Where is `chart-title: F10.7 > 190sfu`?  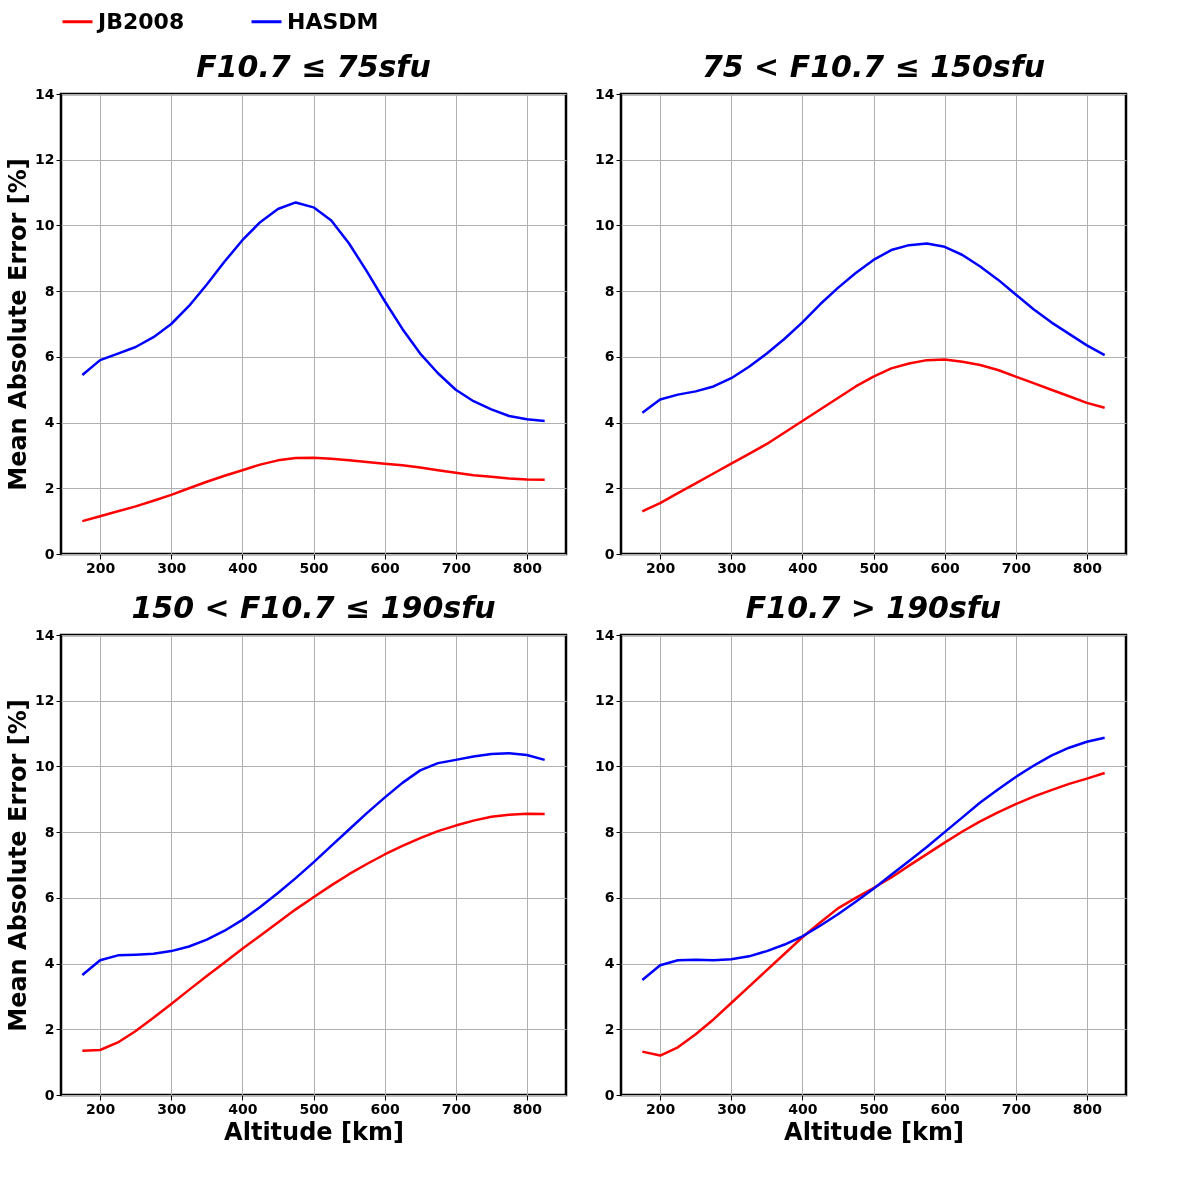
chart-title: F10.7 > 190sfu is located at coordinates (873, 607).